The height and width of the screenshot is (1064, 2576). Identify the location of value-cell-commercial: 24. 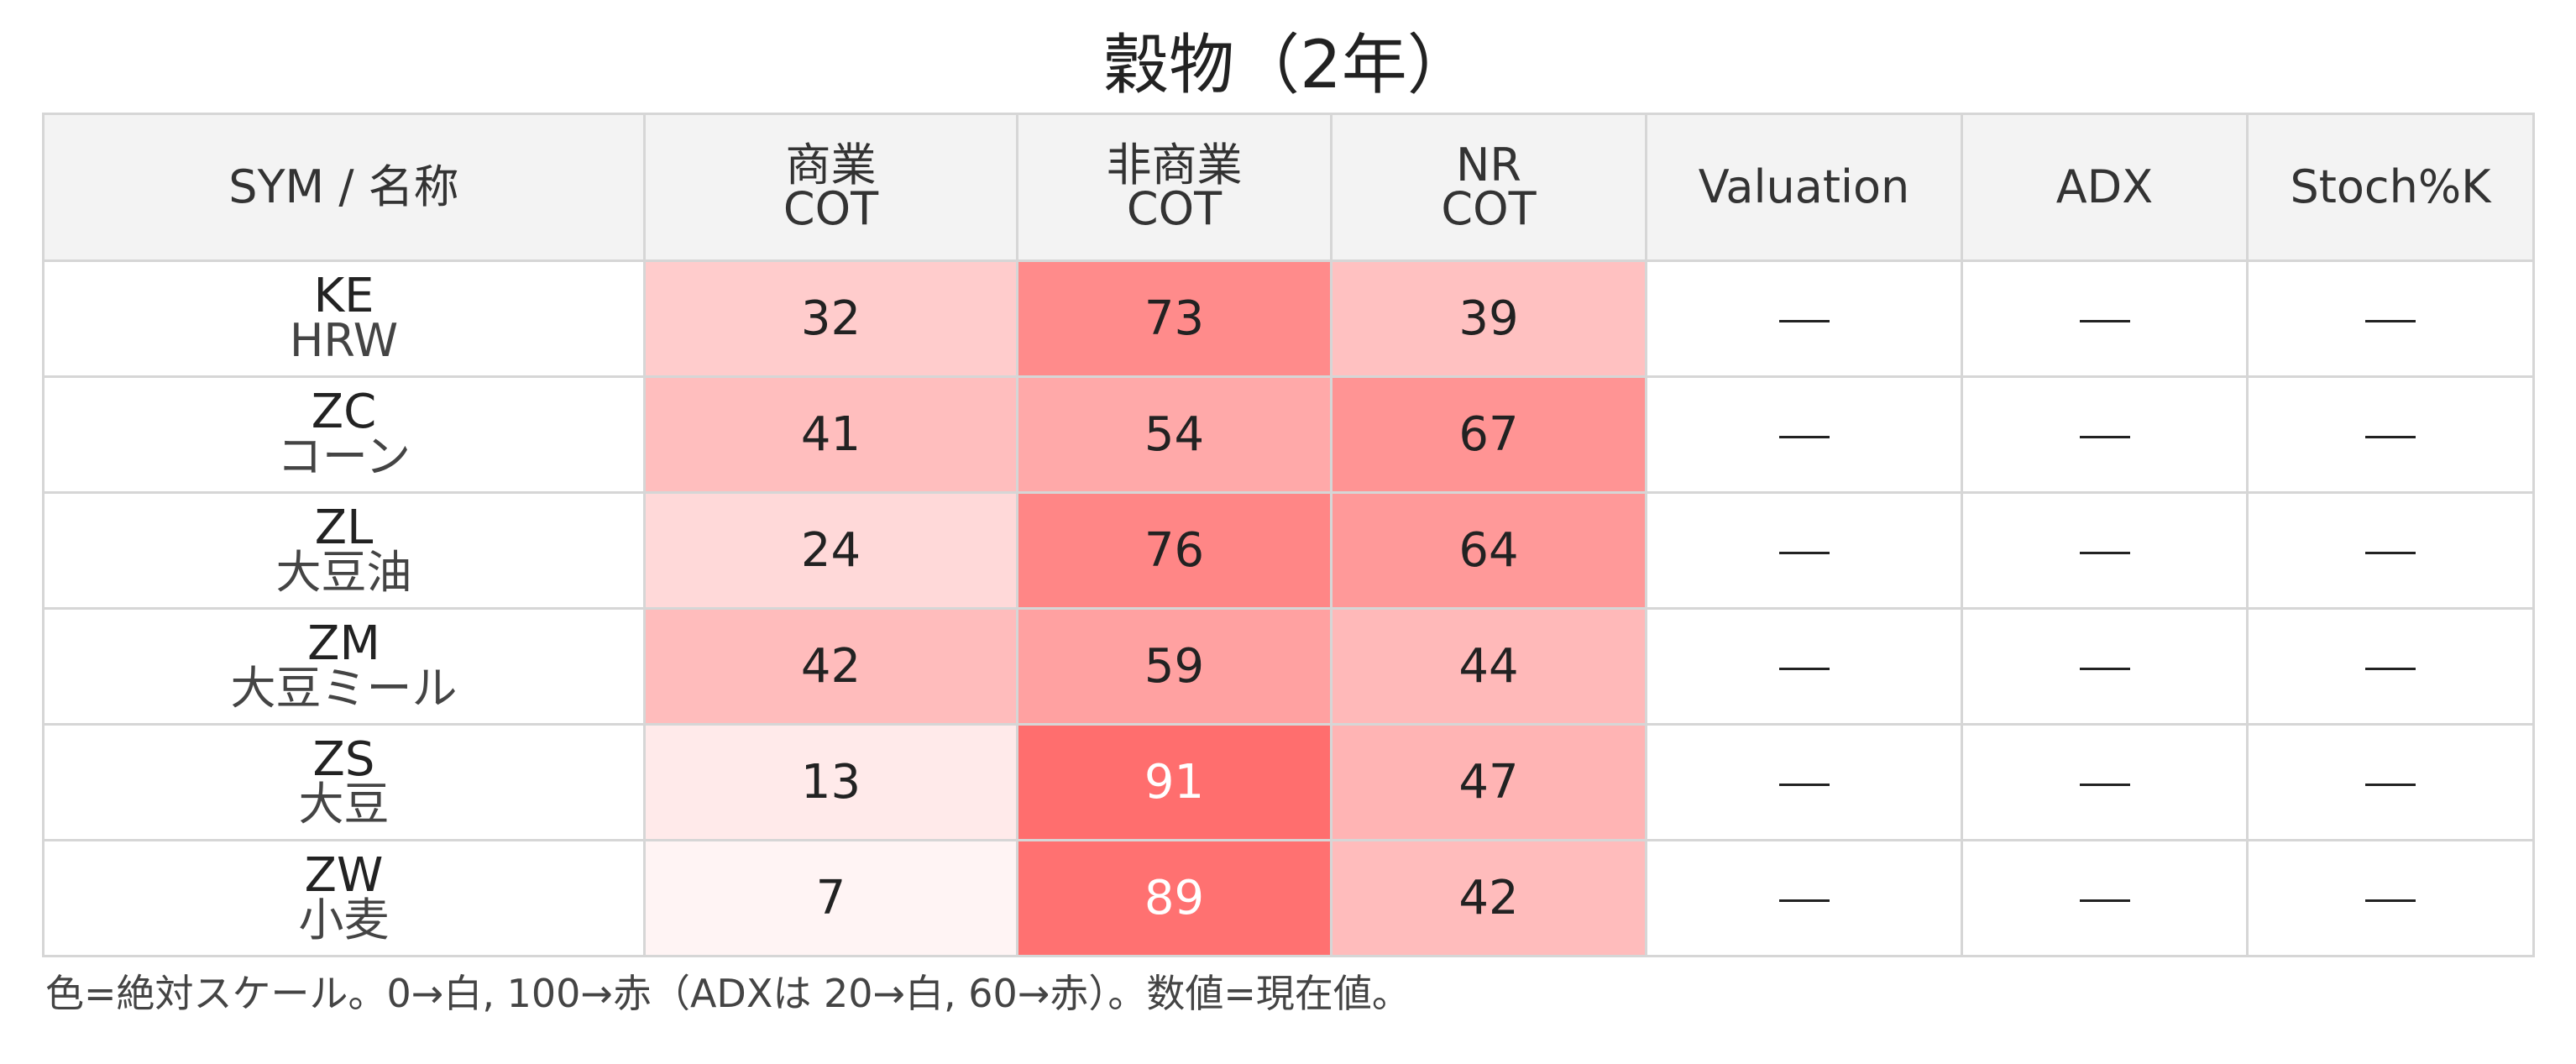
(831, 550).